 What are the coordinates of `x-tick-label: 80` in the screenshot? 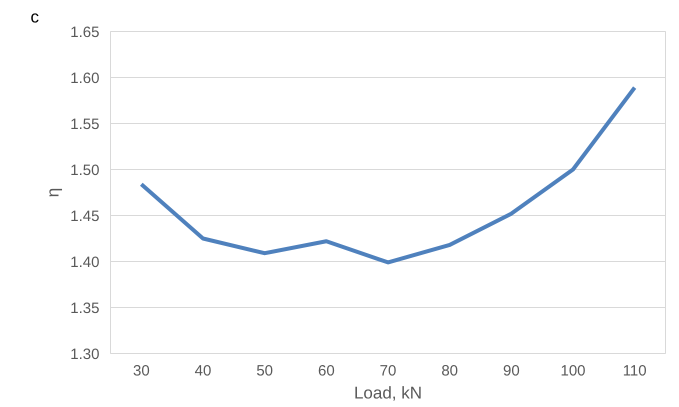 It's located at (449, 371).